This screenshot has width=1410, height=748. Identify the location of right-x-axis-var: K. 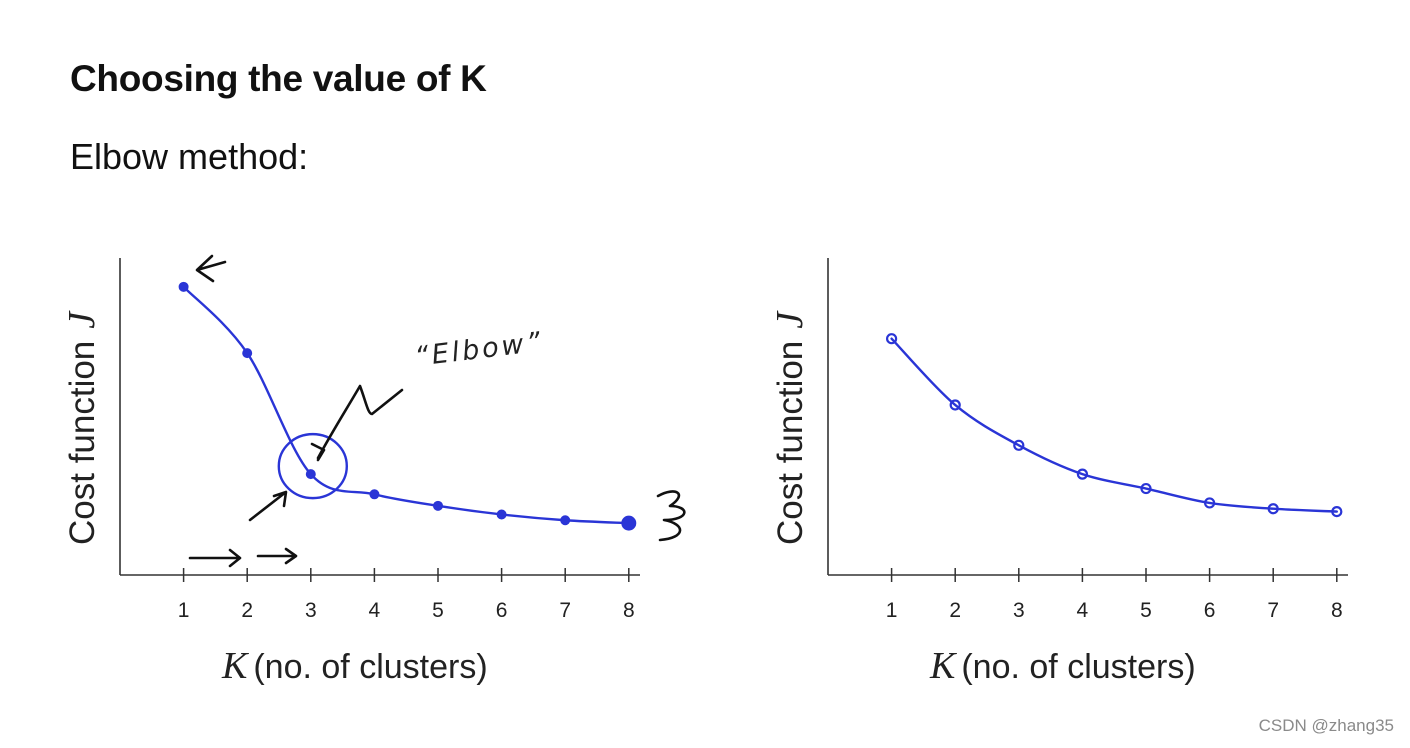
(943, 666).